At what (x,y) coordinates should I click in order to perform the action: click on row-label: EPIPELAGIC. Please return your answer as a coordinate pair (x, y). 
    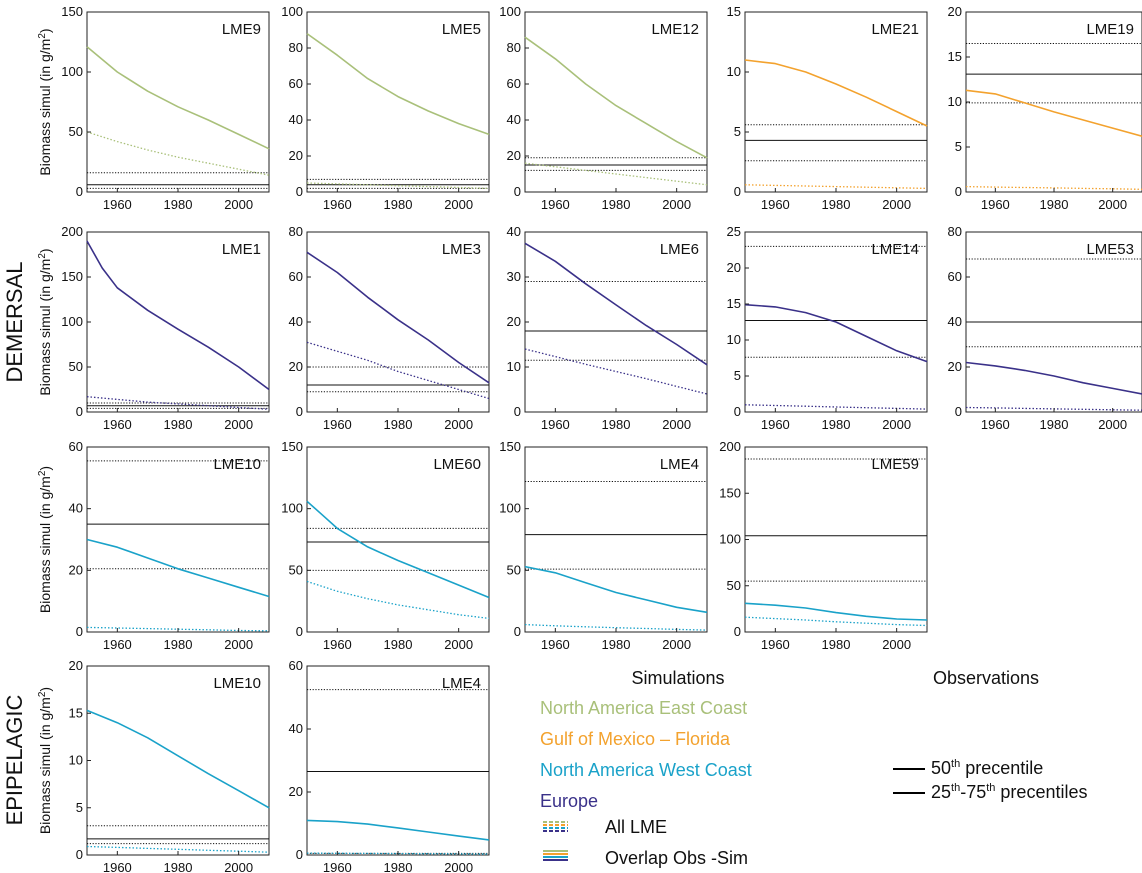
    Looking at the image, I should click on (14, 759).